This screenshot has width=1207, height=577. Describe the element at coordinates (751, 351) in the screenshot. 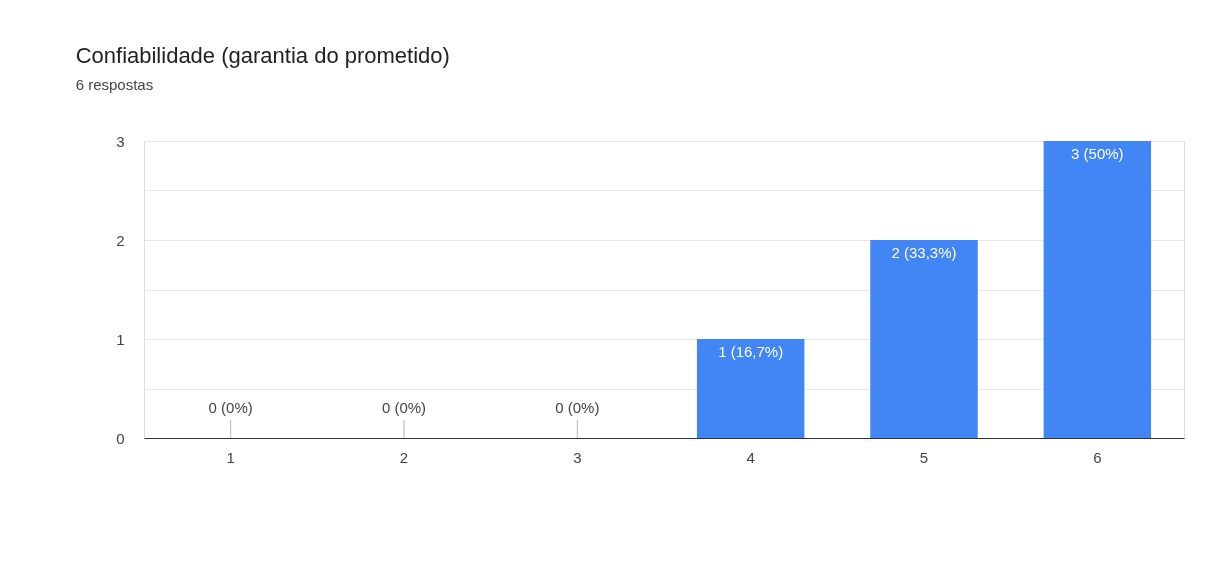

I see `text: 1 (16,7%)` at that location.